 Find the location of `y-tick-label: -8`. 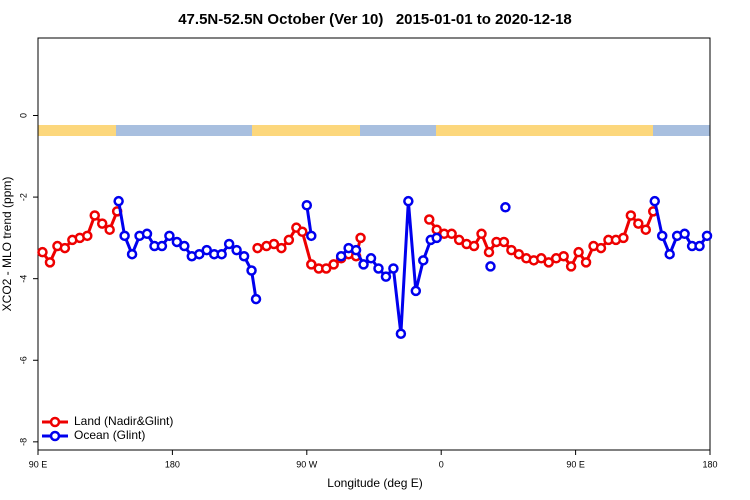

y-tick-label: -8 is located at coordinates (23, 442).